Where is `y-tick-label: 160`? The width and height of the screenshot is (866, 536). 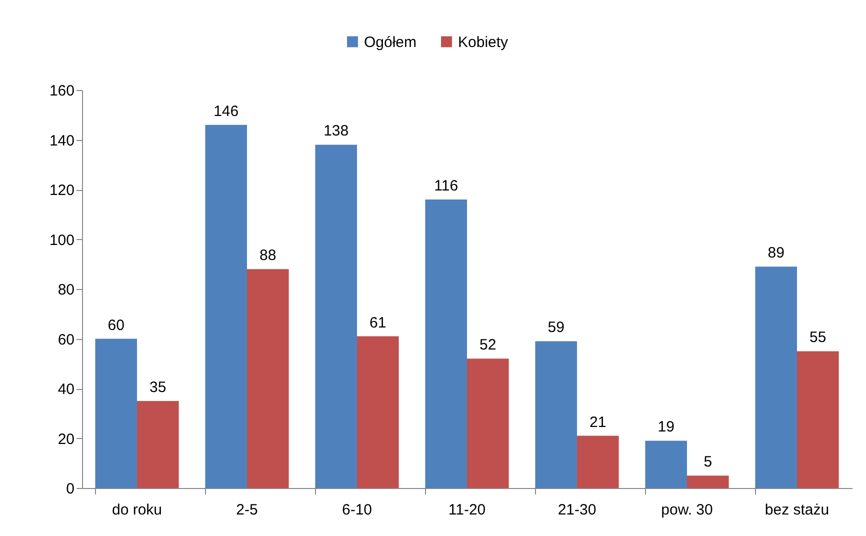 y-tick-label: 160 is located at coordinates (61, 91).